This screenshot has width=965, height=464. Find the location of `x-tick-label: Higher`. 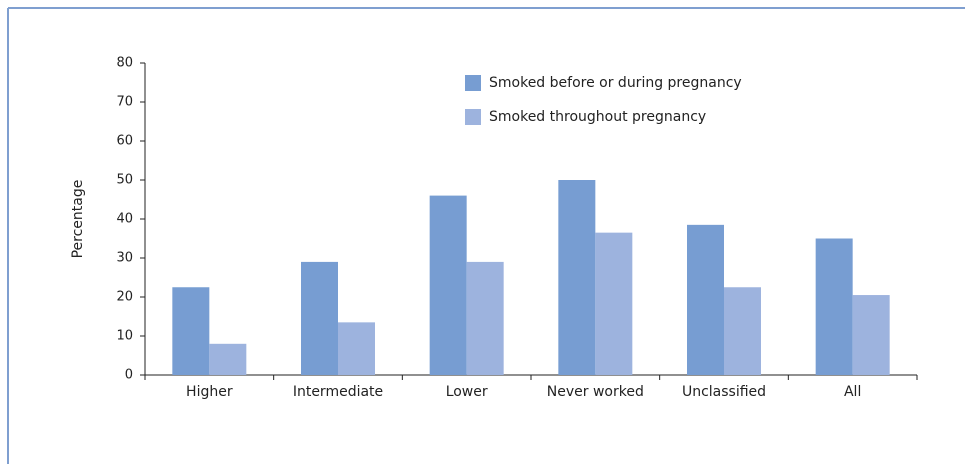

x-tick-label: Higher is located at coordinates (209, 392).